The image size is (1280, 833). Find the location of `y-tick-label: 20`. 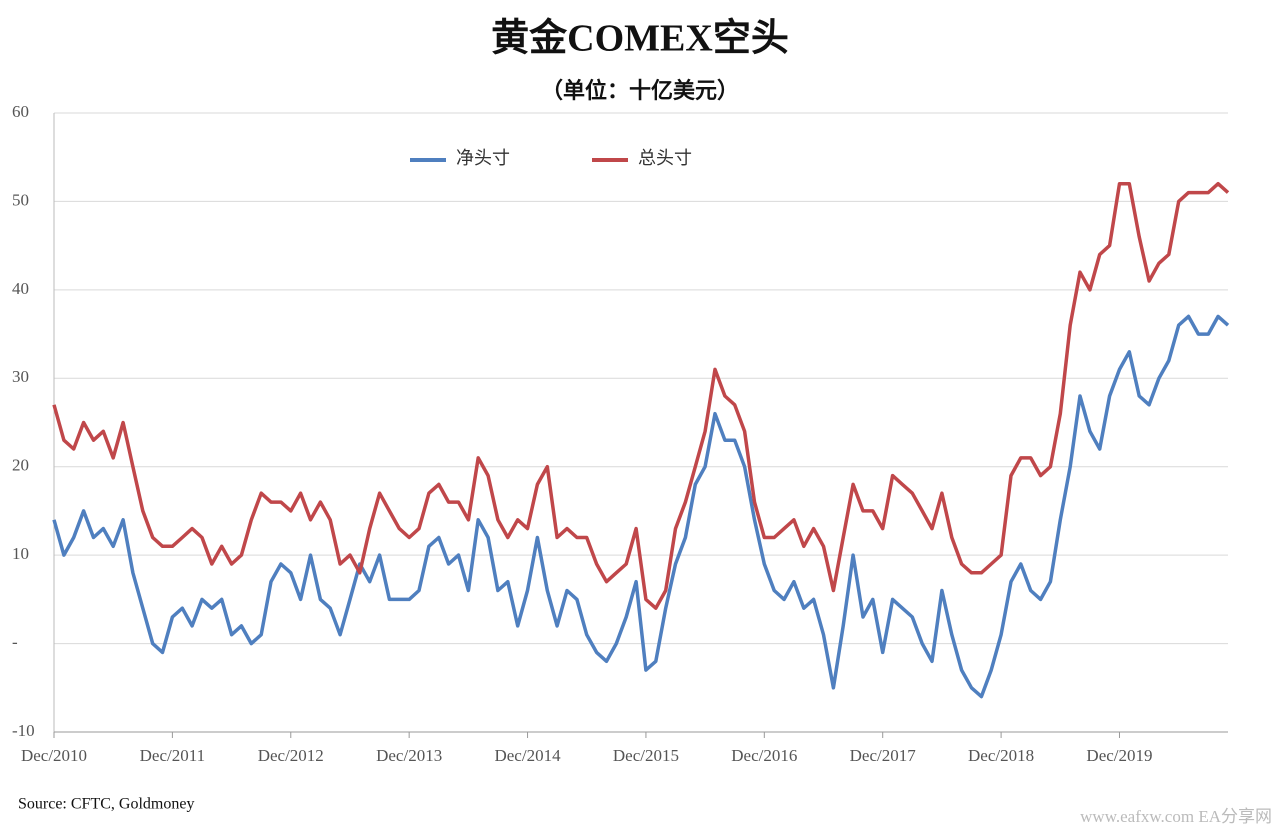

y-tick-label: 20 is located at coordinates (20, 465).